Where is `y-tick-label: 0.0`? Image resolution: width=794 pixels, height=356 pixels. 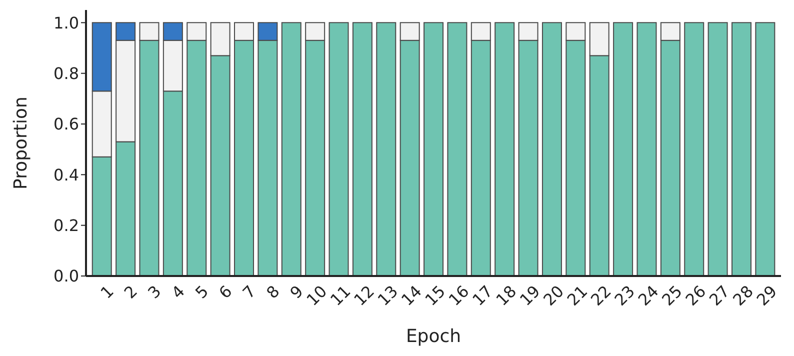 y-tick-label: 0.0 is located at coordinates (66, 276).